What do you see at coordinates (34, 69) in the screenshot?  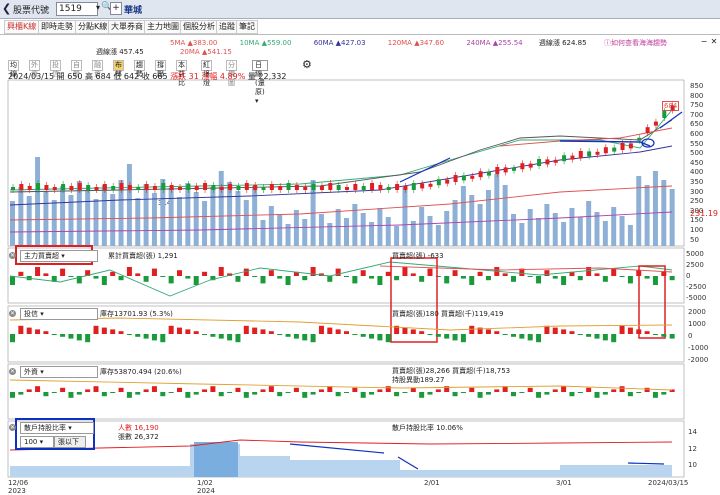 I see `toolbar-foreign: 外資` at bounding box center [34, 69].